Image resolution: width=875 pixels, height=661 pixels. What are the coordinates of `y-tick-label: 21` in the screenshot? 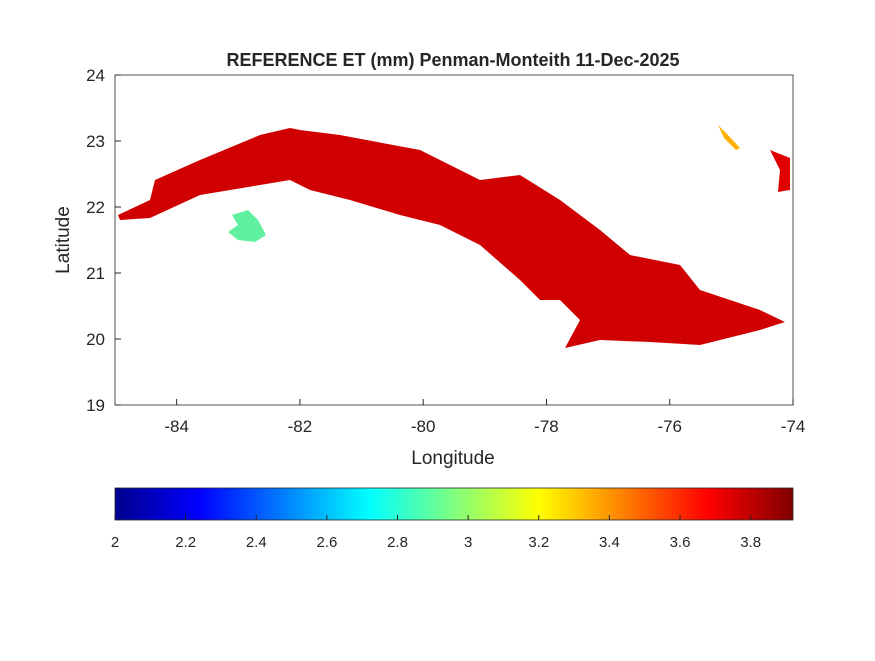 It's located at (95, 273).